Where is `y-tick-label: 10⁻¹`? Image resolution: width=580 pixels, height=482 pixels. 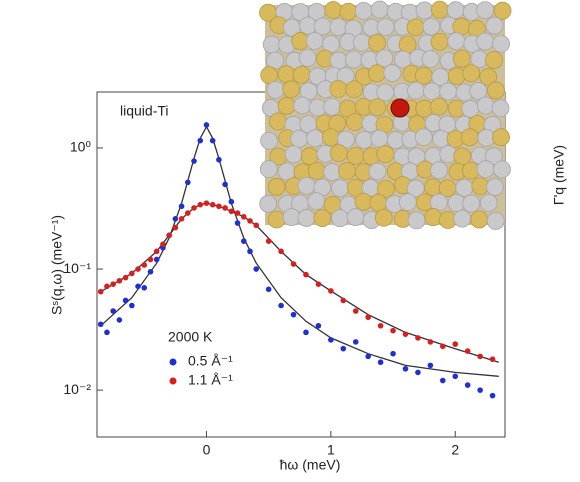
y-tick-label: 10⁻¹ is located at coordinates (77, 268).